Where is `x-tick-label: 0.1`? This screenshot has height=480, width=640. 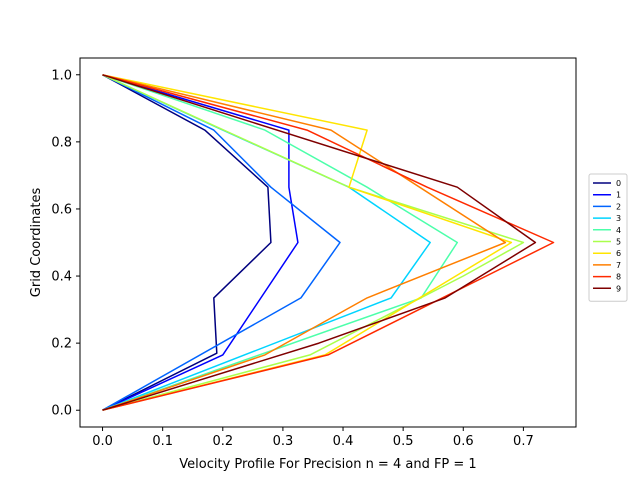
x-tick-label: 0.1 is located at coordinates (162, 441).